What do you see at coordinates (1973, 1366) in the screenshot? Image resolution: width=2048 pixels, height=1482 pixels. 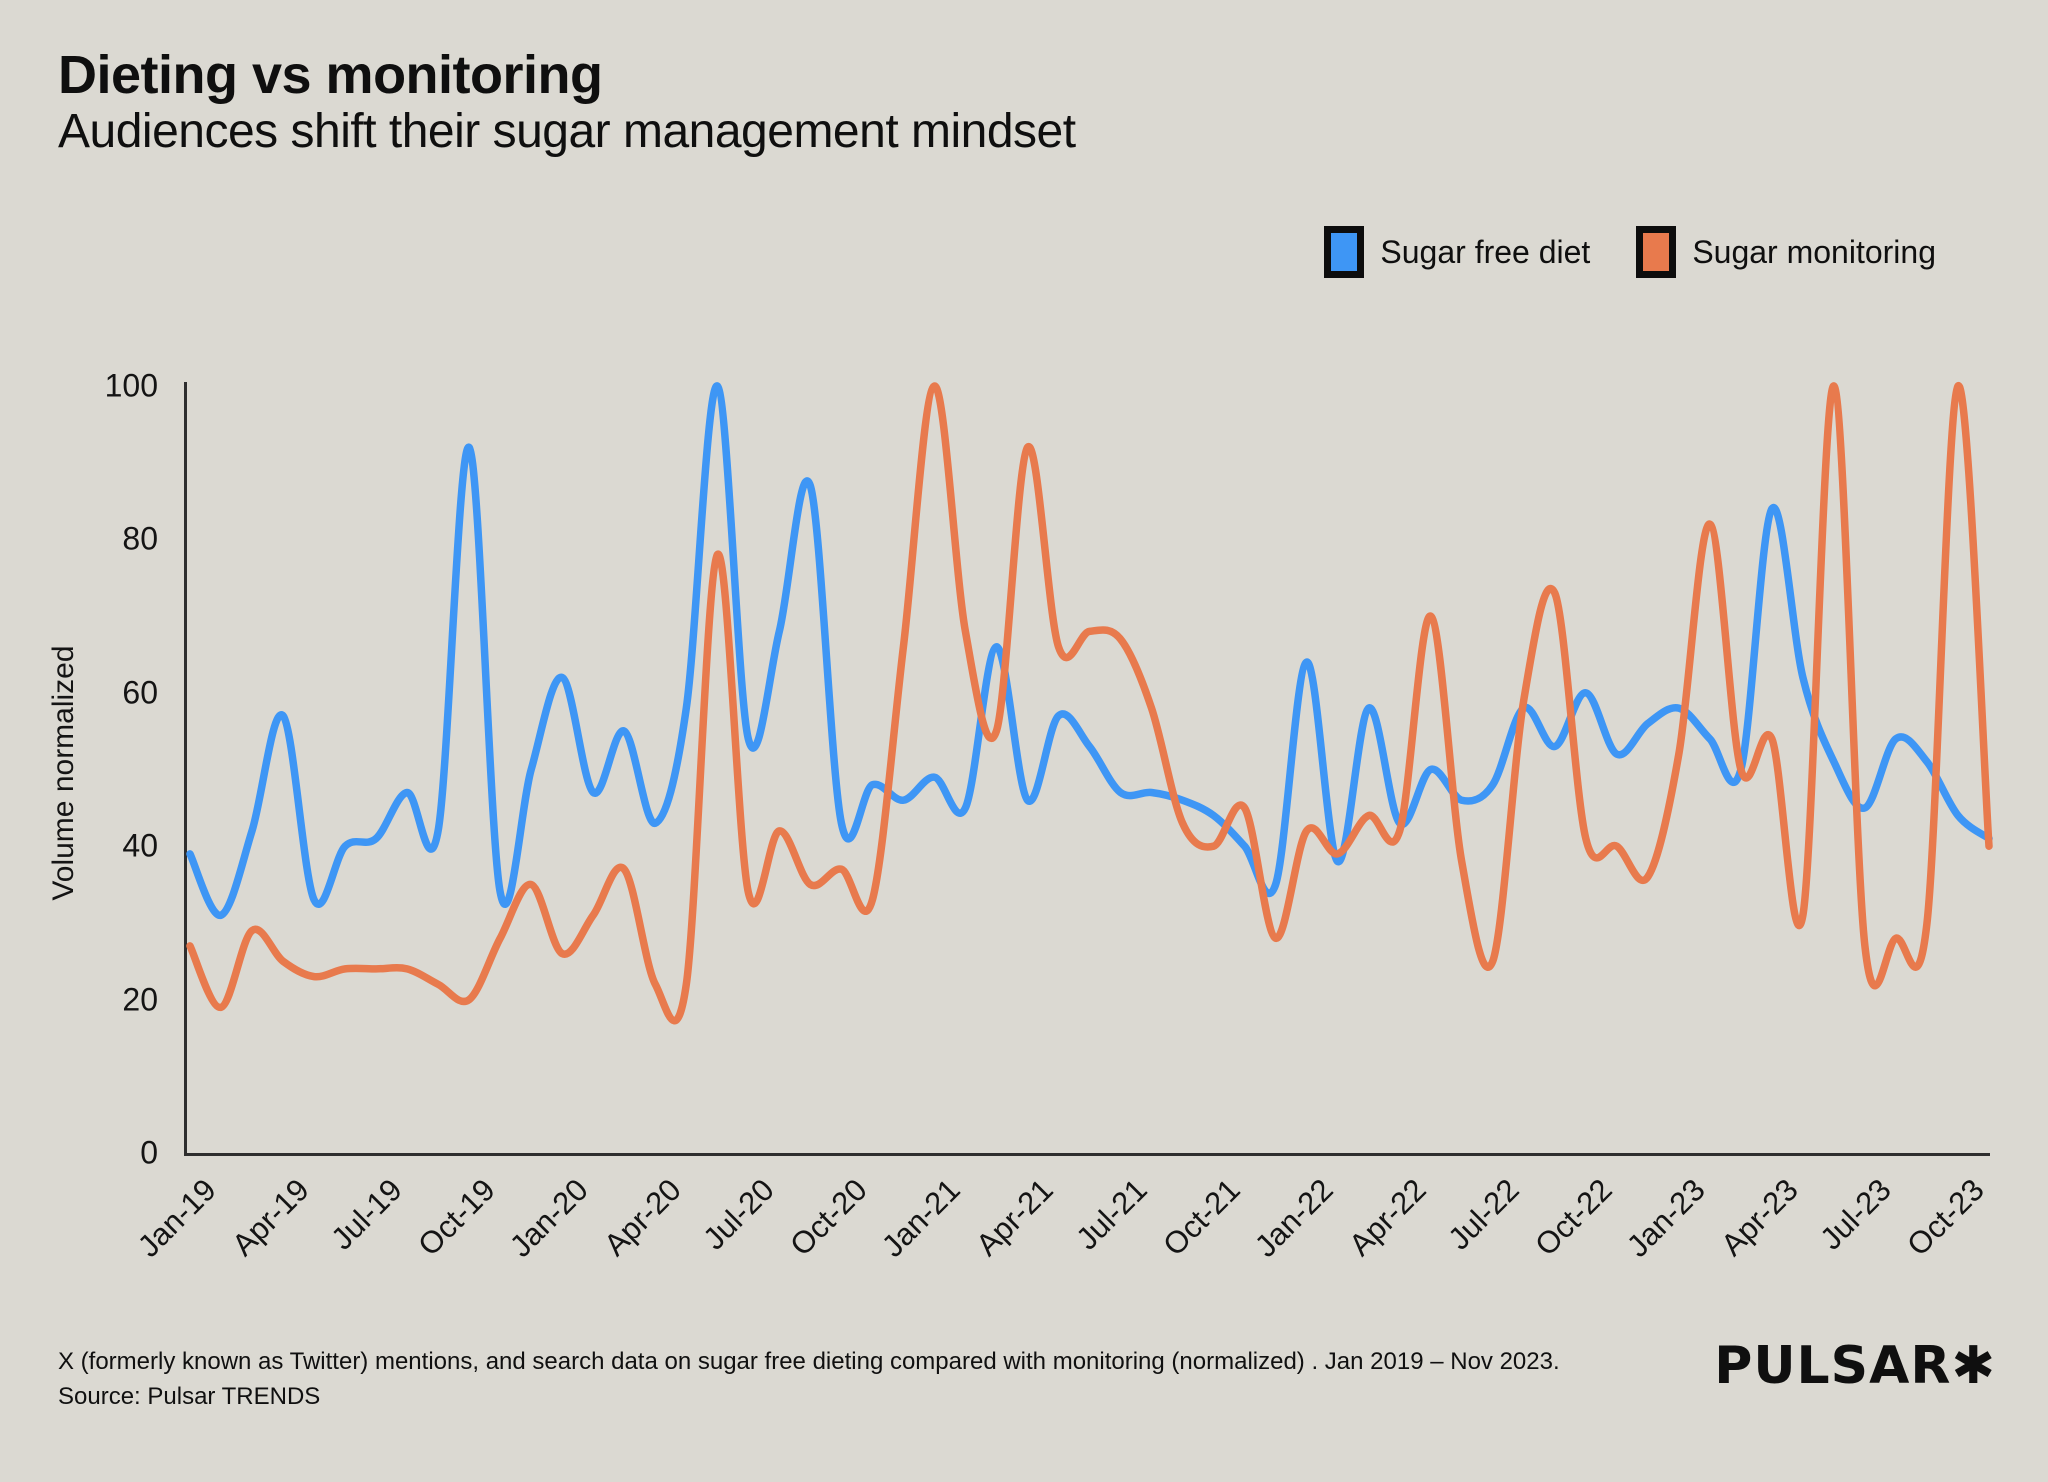 I see `asterisk-icon: ✱` at bounding box center [1973, 1366].